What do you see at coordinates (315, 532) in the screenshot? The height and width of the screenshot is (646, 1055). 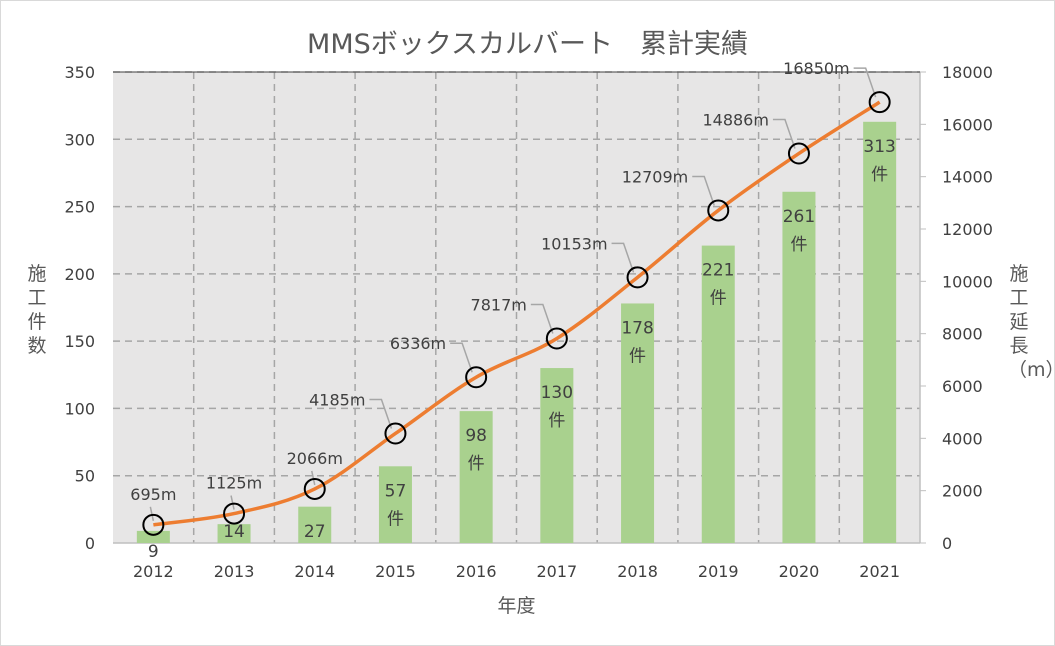 I see `bar-data-label: 27` at bounding box center [315, 532].